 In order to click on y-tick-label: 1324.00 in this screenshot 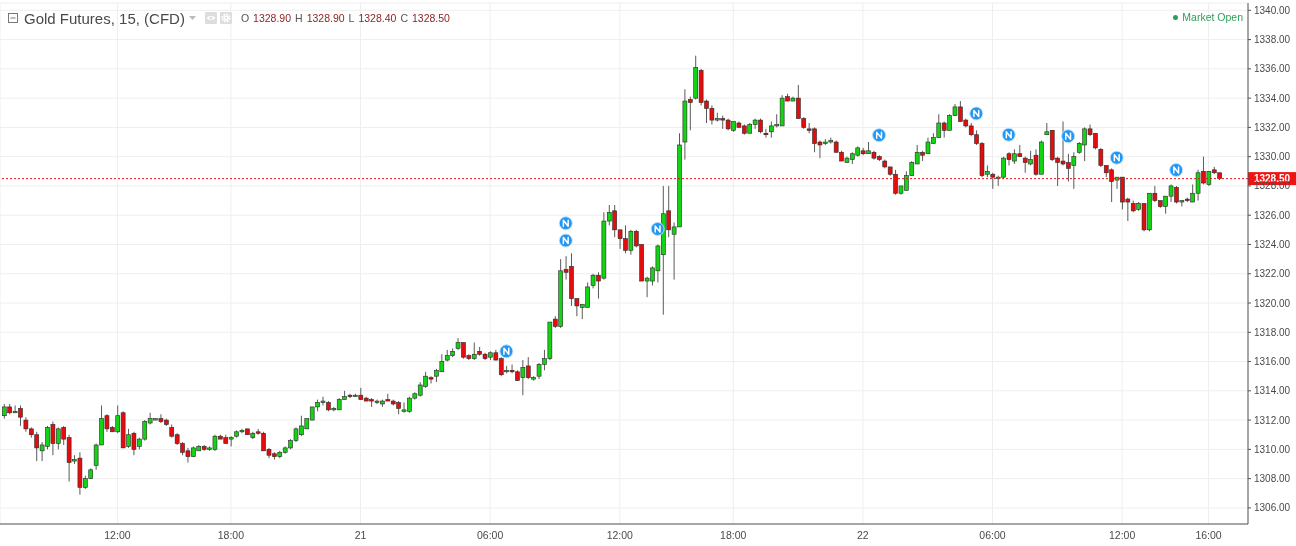, I will do `click(1272, 245)`.